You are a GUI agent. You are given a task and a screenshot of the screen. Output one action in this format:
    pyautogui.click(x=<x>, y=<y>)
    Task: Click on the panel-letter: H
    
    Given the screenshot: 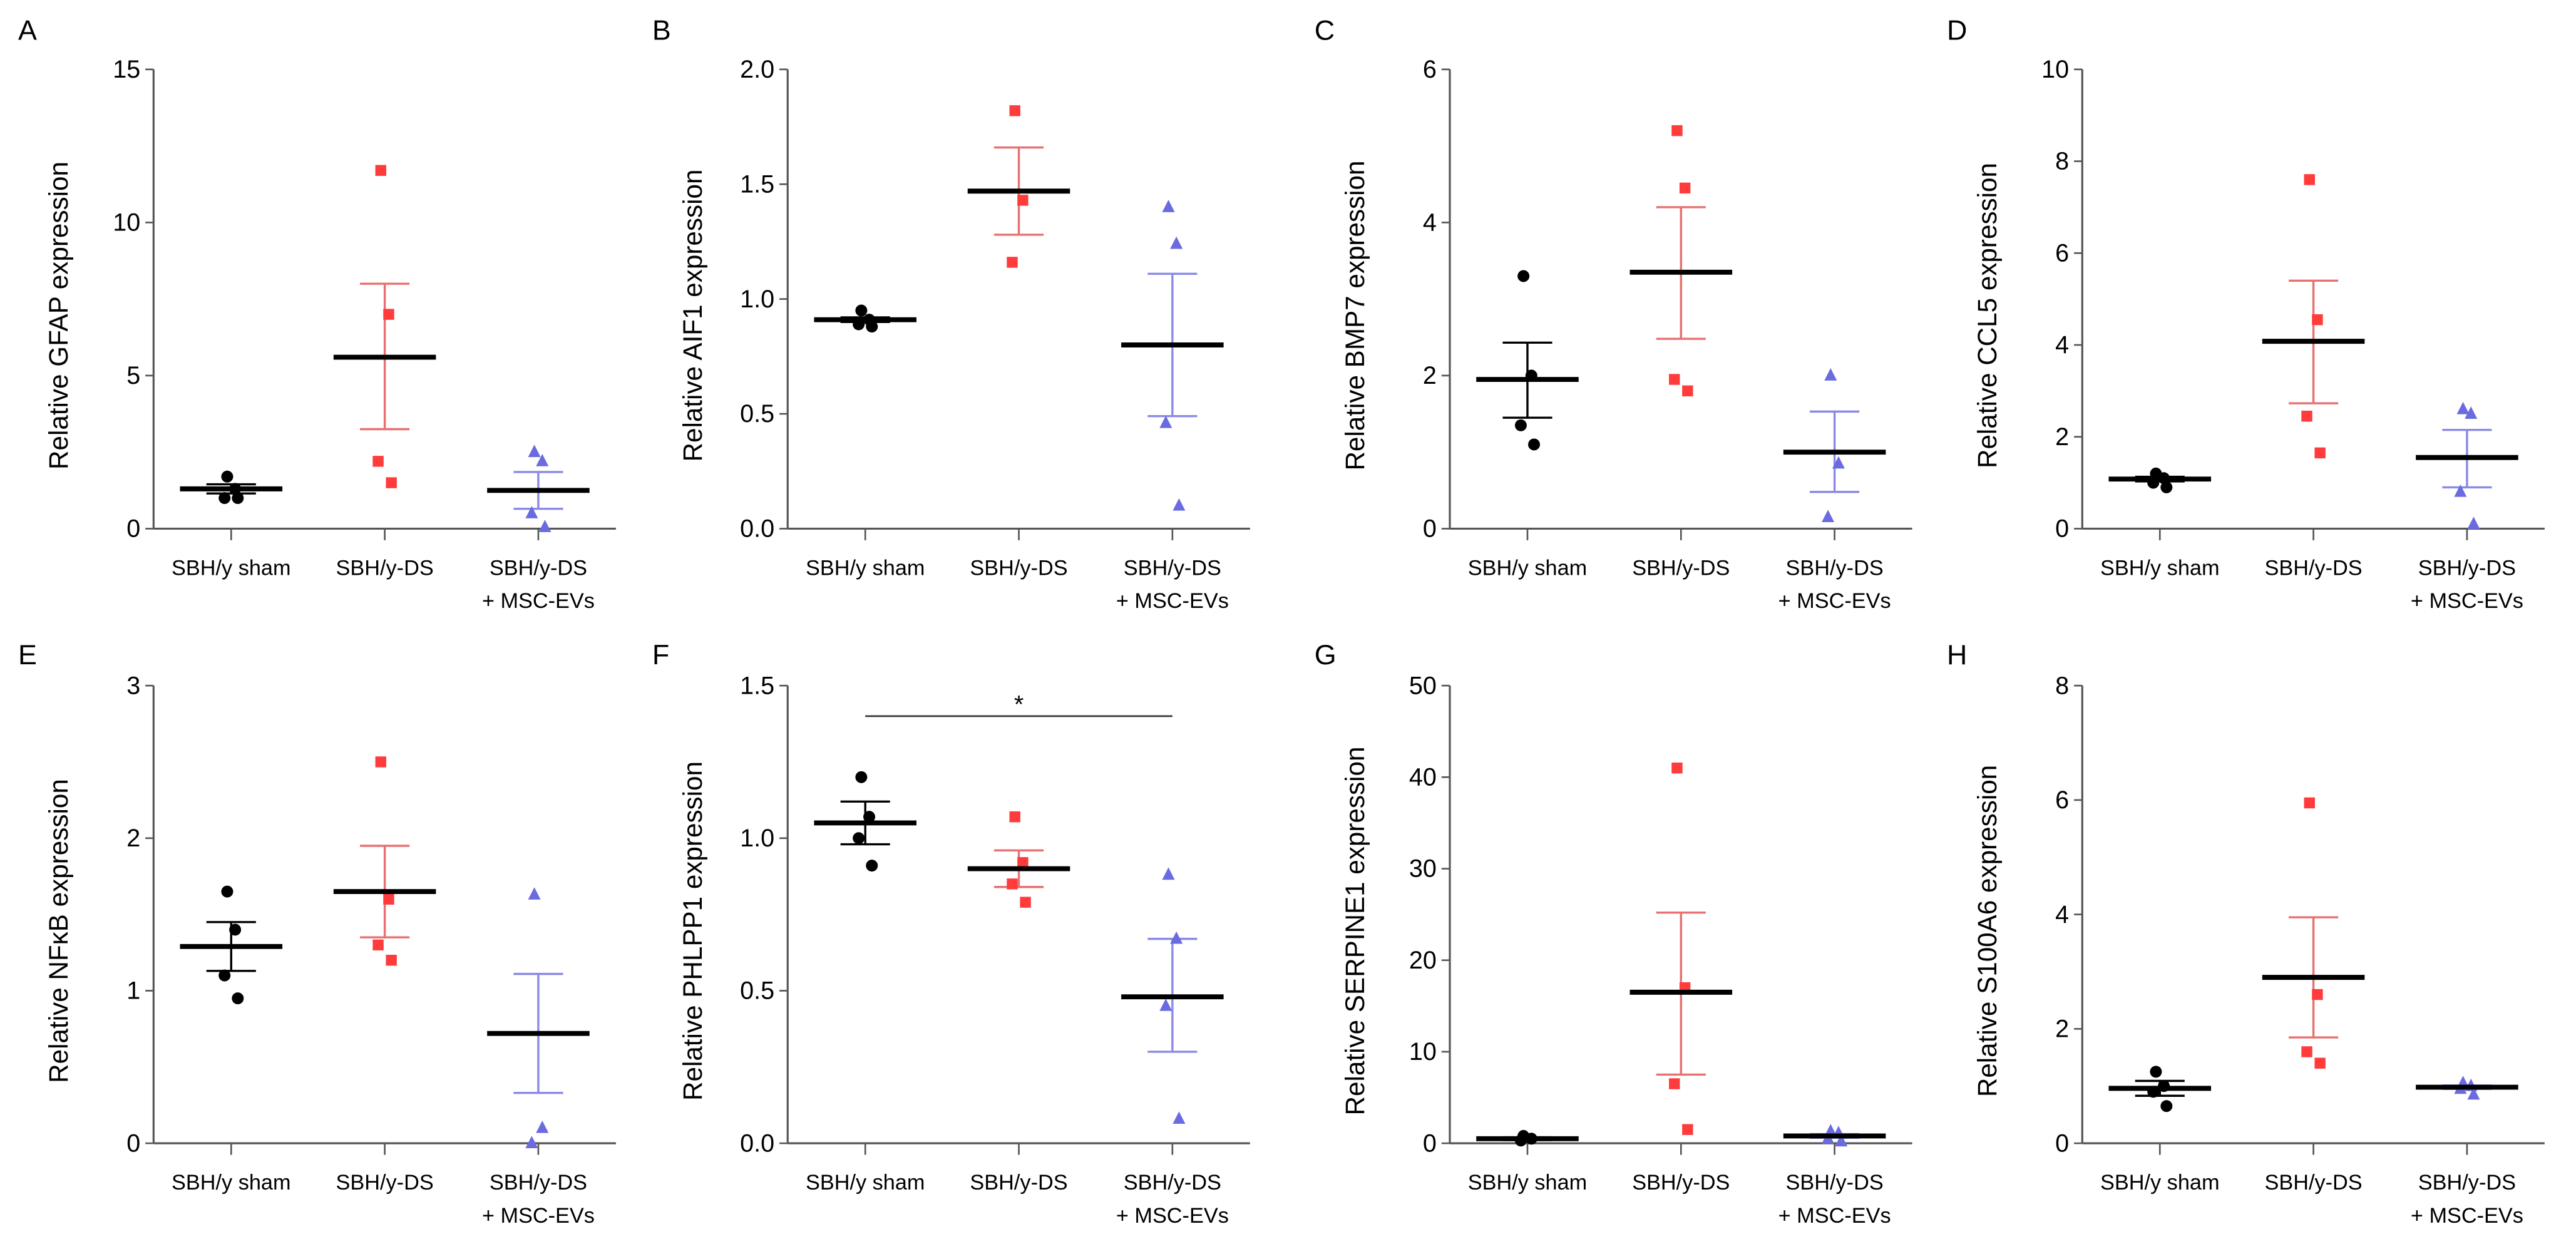 What is the action you would take?
    pyautogui.click(x=1957, y=655)
    